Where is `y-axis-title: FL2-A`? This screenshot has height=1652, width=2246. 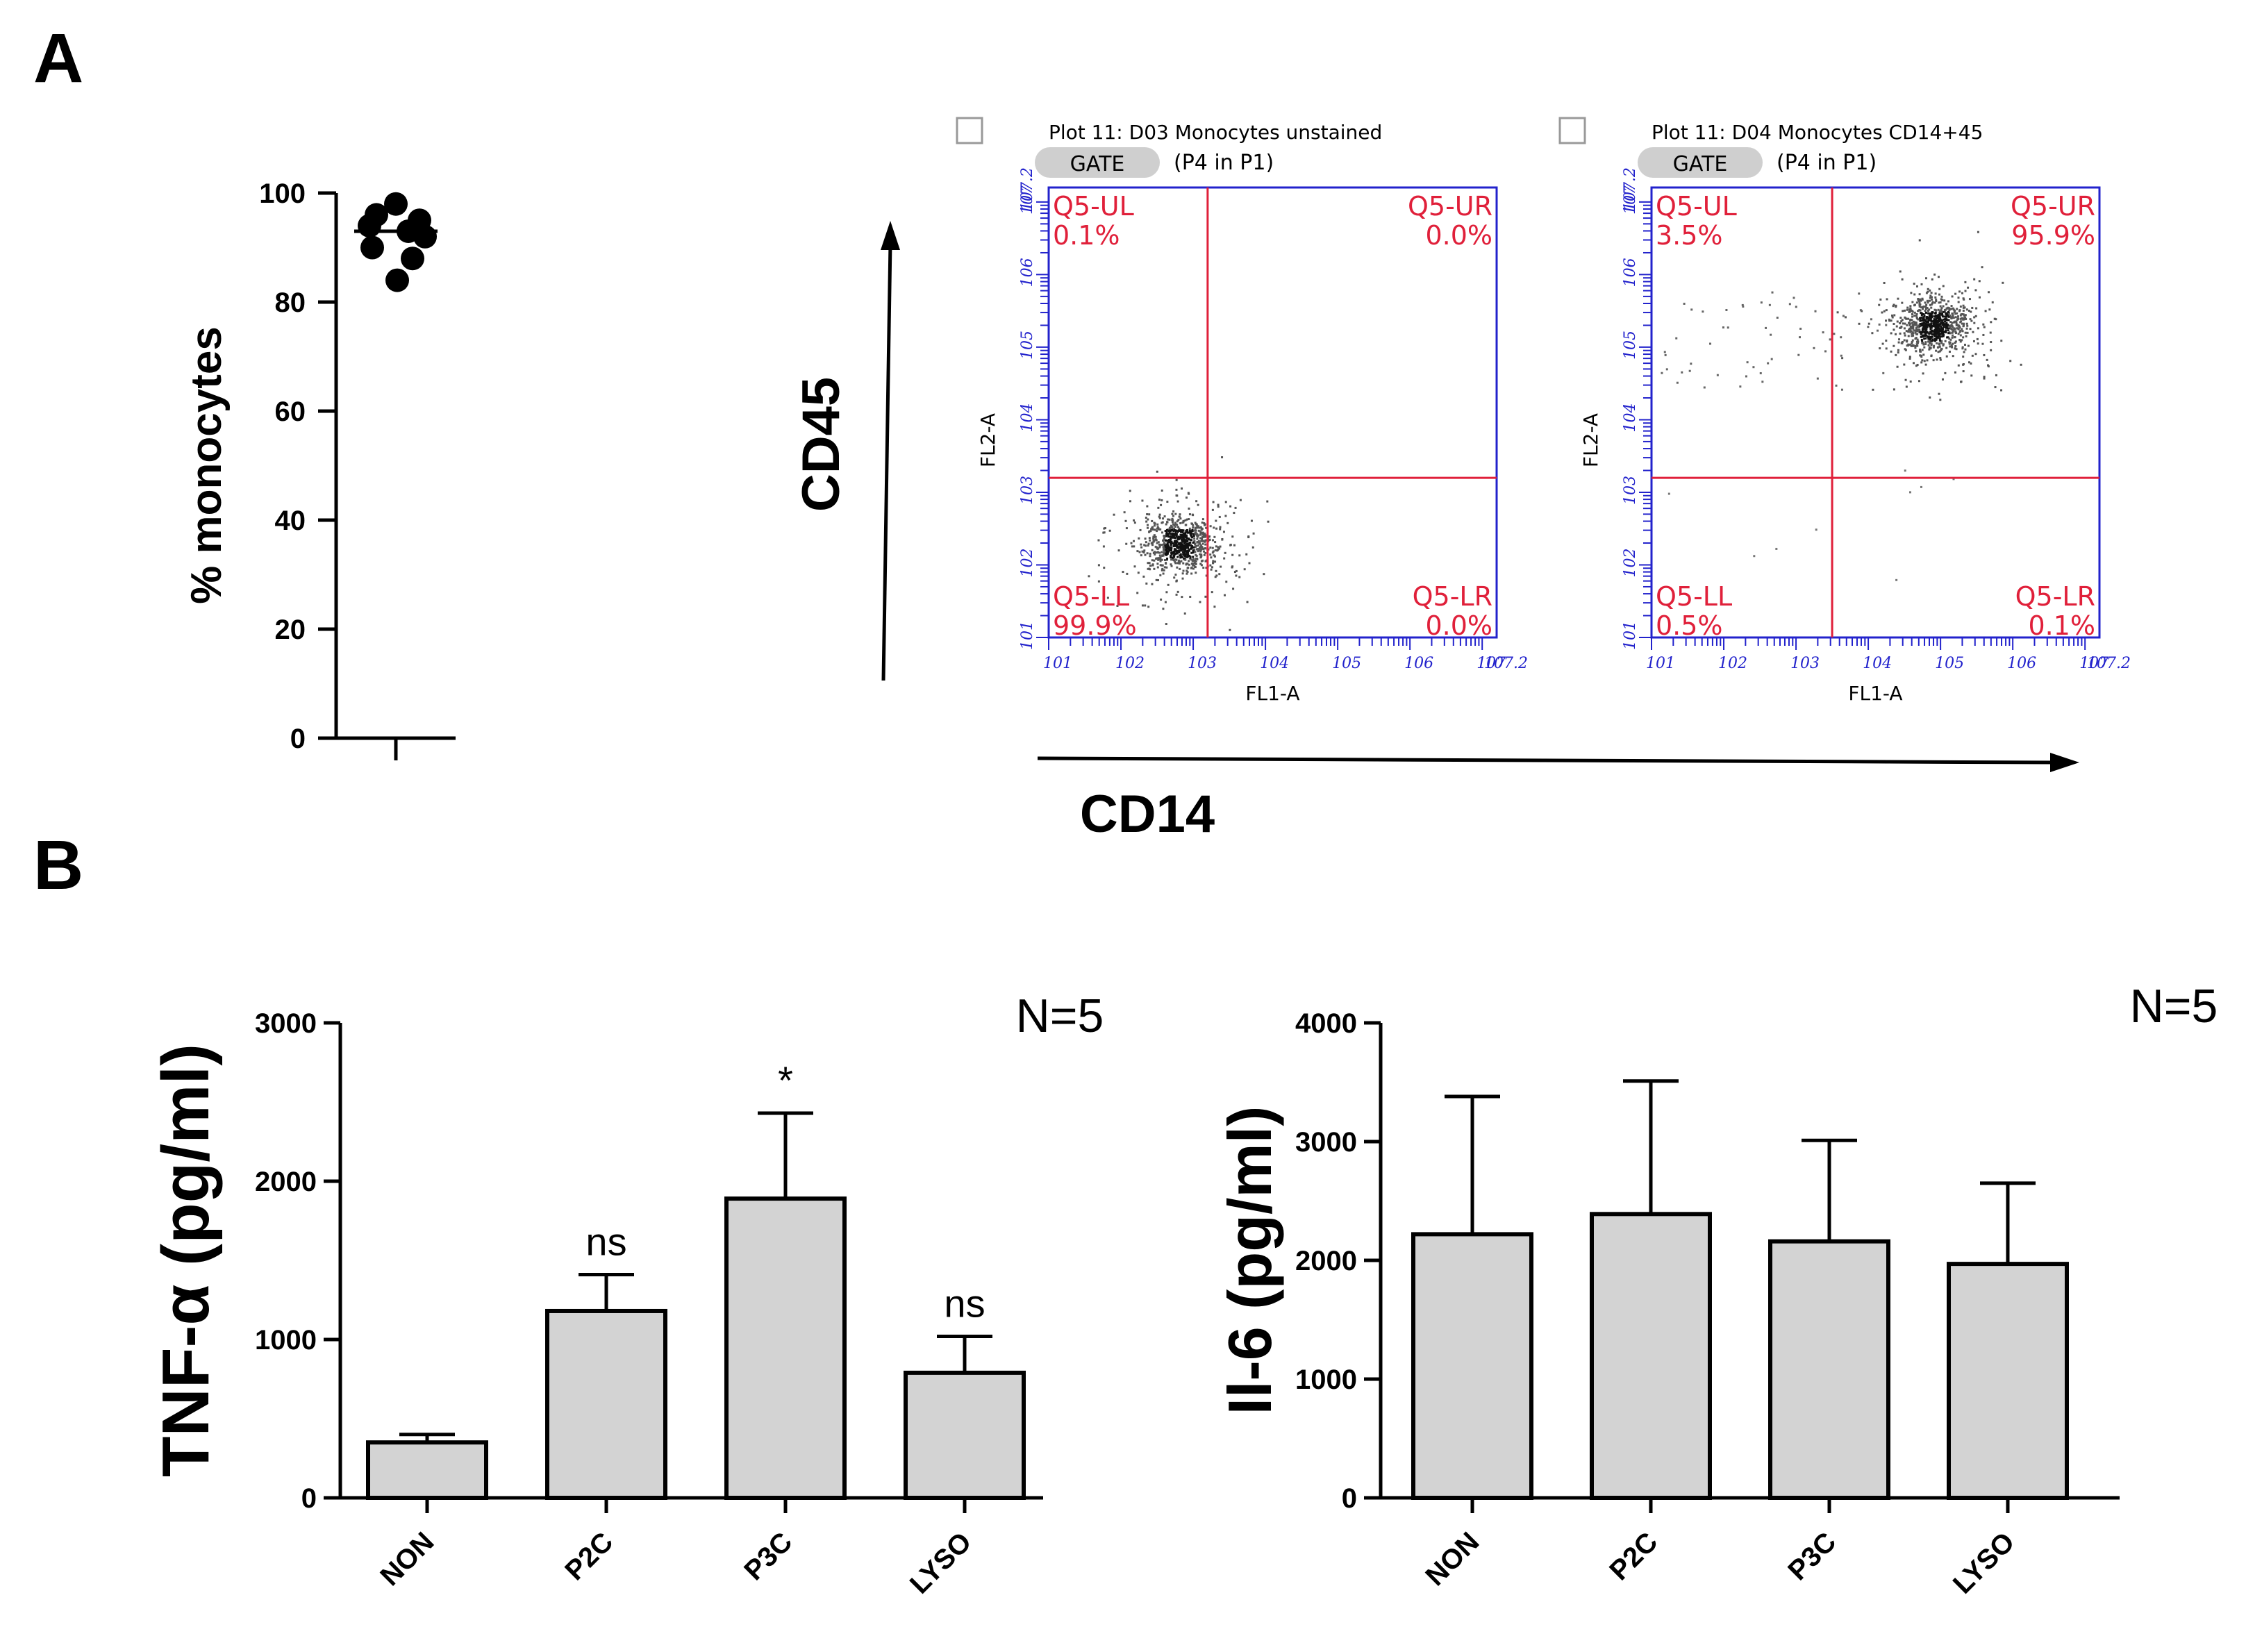
y-axis-title: FL2-A is located at coordinates (987, 440).